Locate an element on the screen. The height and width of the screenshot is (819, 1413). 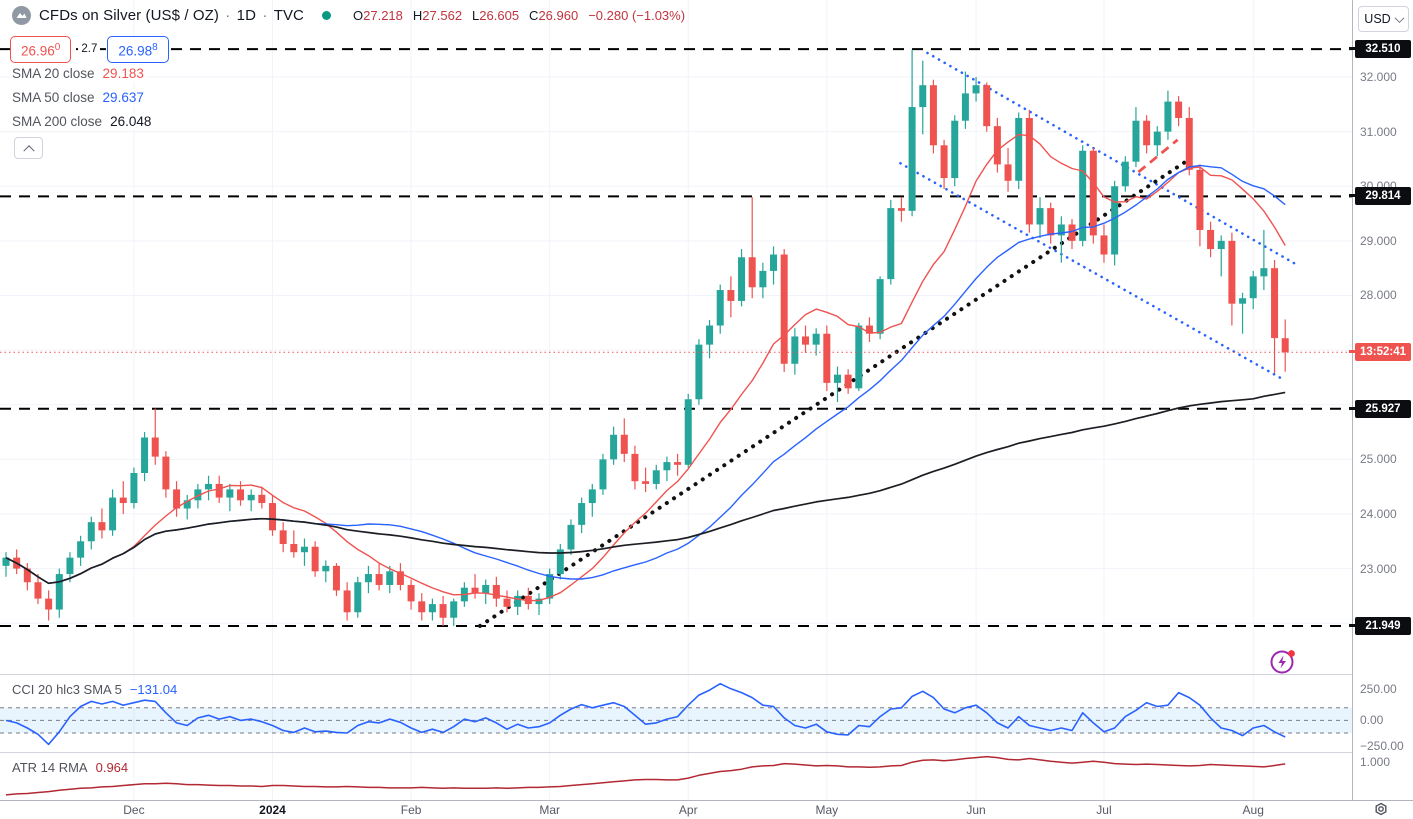
time-axis-year-label: 2024 is located at coordinates (272, 810).